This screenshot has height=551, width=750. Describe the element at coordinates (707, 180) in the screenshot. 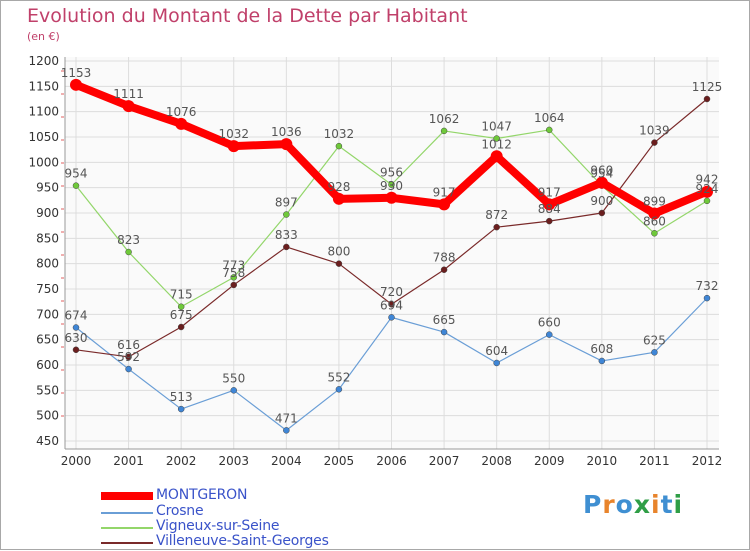

I see `data-label-montgeron: 942` at that location.